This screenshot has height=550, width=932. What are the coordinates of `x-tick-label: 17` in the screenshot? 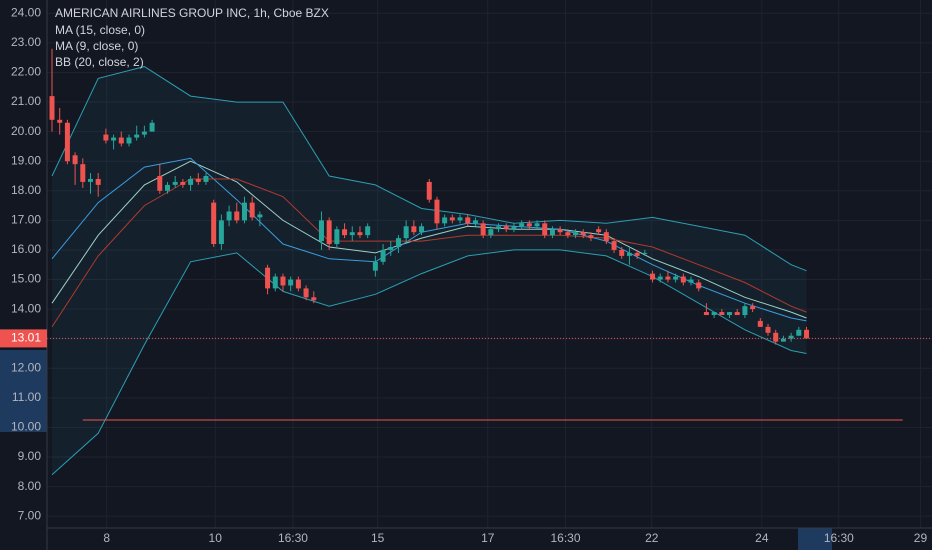 It's located at (488, 538).